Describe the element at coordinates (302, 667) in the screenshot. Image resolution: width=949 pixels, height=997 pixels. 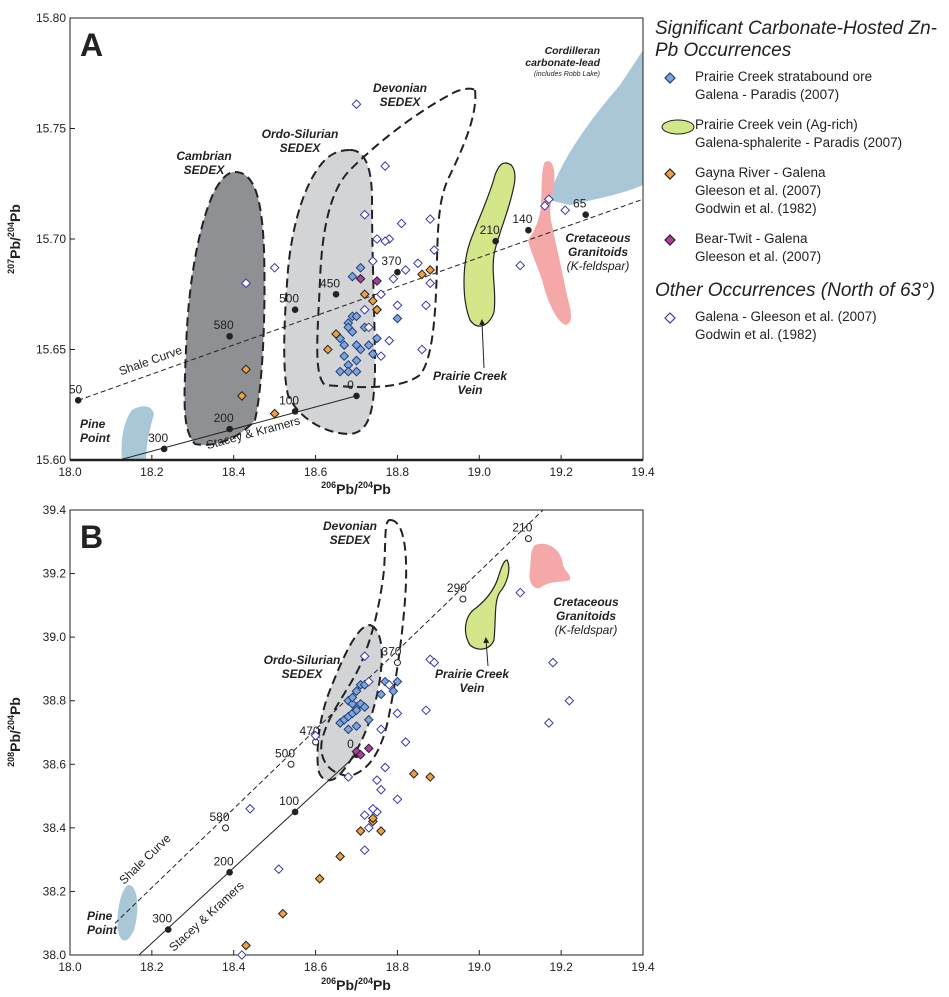
I see `ordo-silurian-sedex-label-b: Ordo-Silurian SEDEX` at that location.